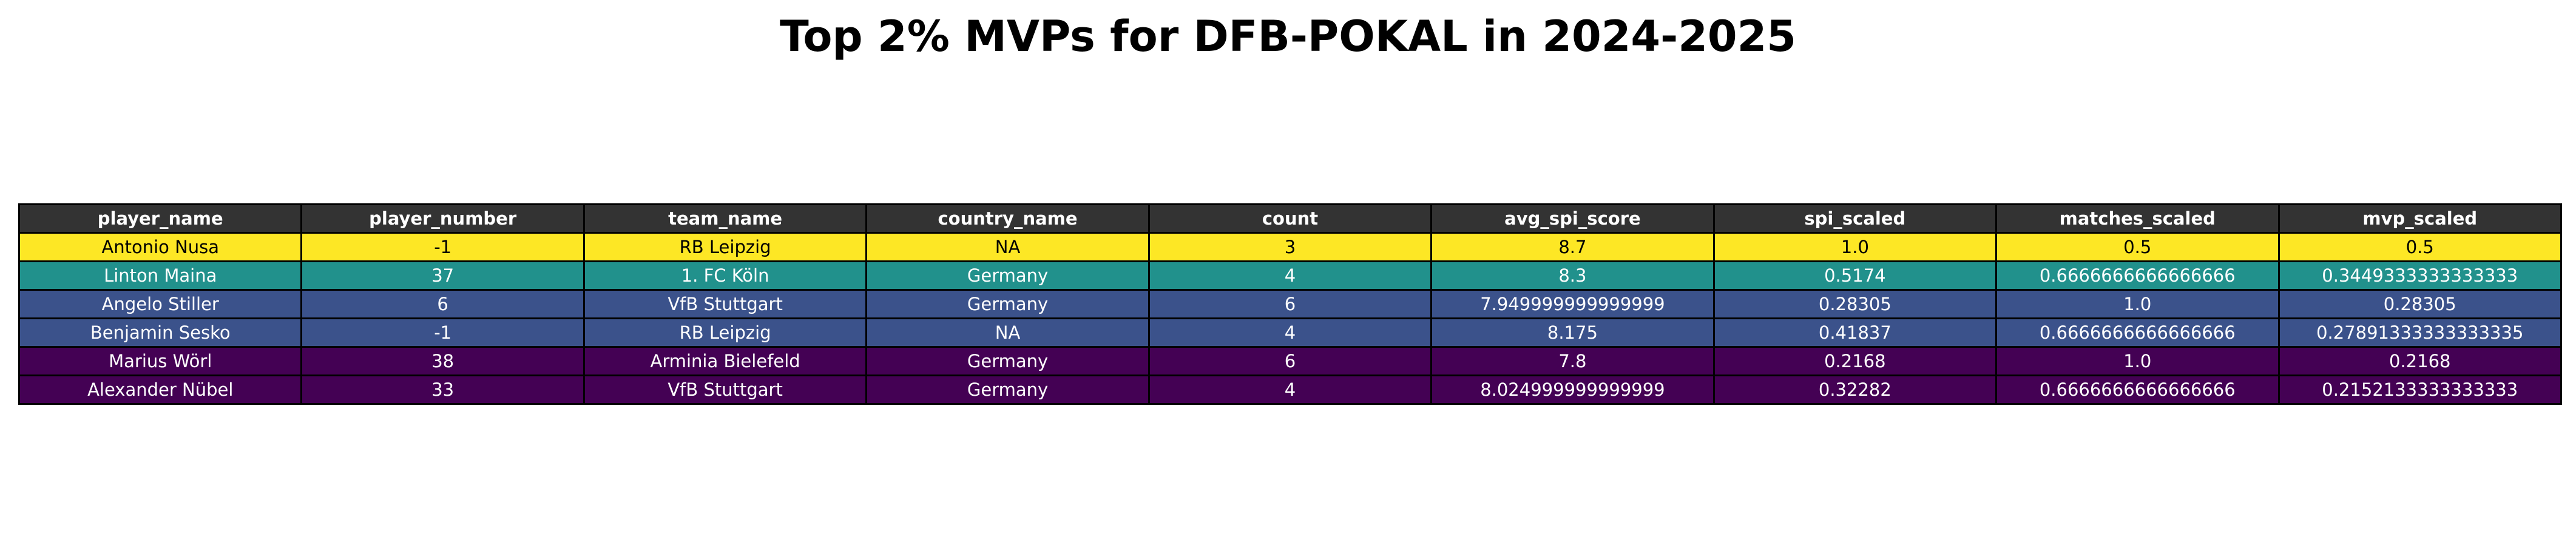 The height and width of the screenshot is (539, 2576). Describe the element at coordinates (160, 275) in the screenshot. I see `table-cell-player-name: Linton Maina` at that location.